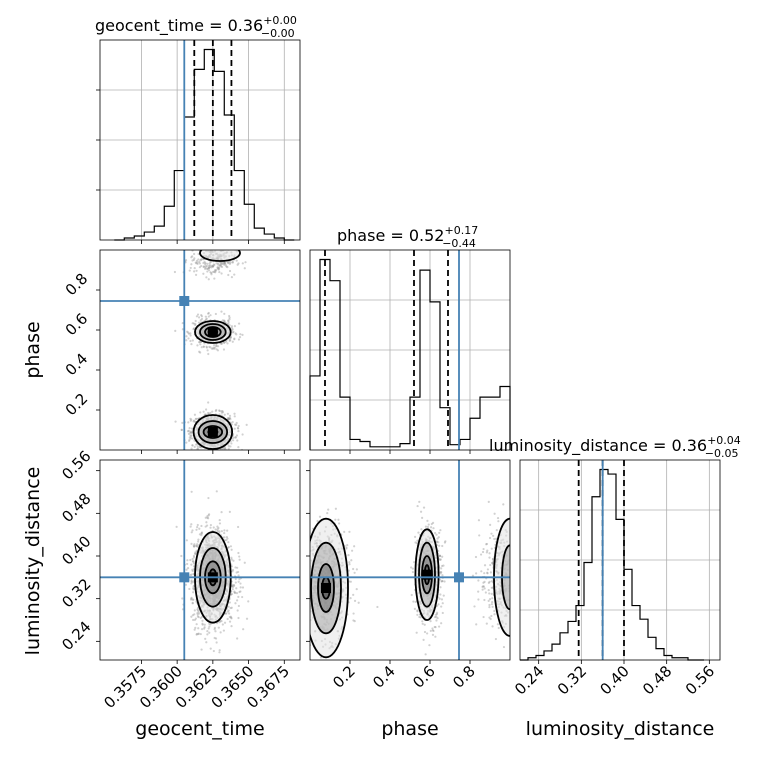  I want to click on xtick-label-phase: 0.8, so click(464, 677).